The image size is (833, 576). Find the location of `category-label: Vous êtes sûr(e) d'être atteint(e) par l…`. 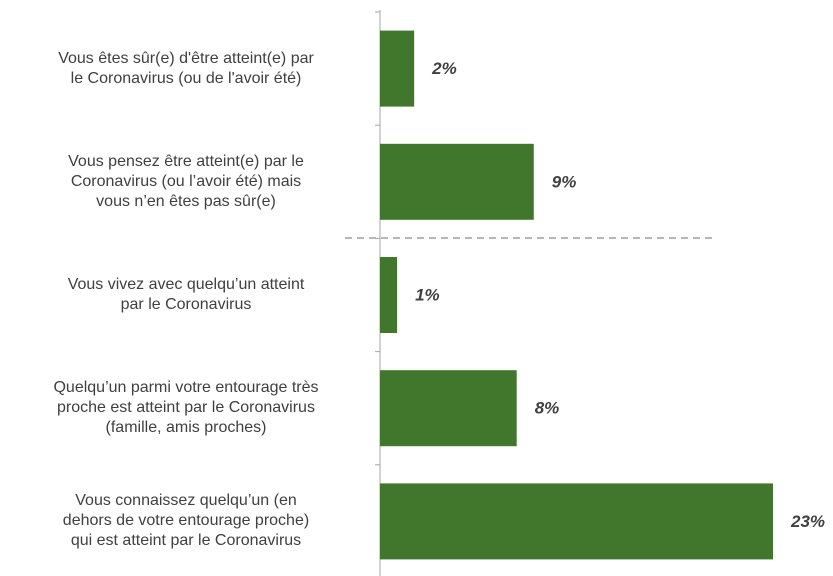

category-label: Vous êtes sûr(e) d'être atteint(e) par l… is located at coordinates (186, 68).